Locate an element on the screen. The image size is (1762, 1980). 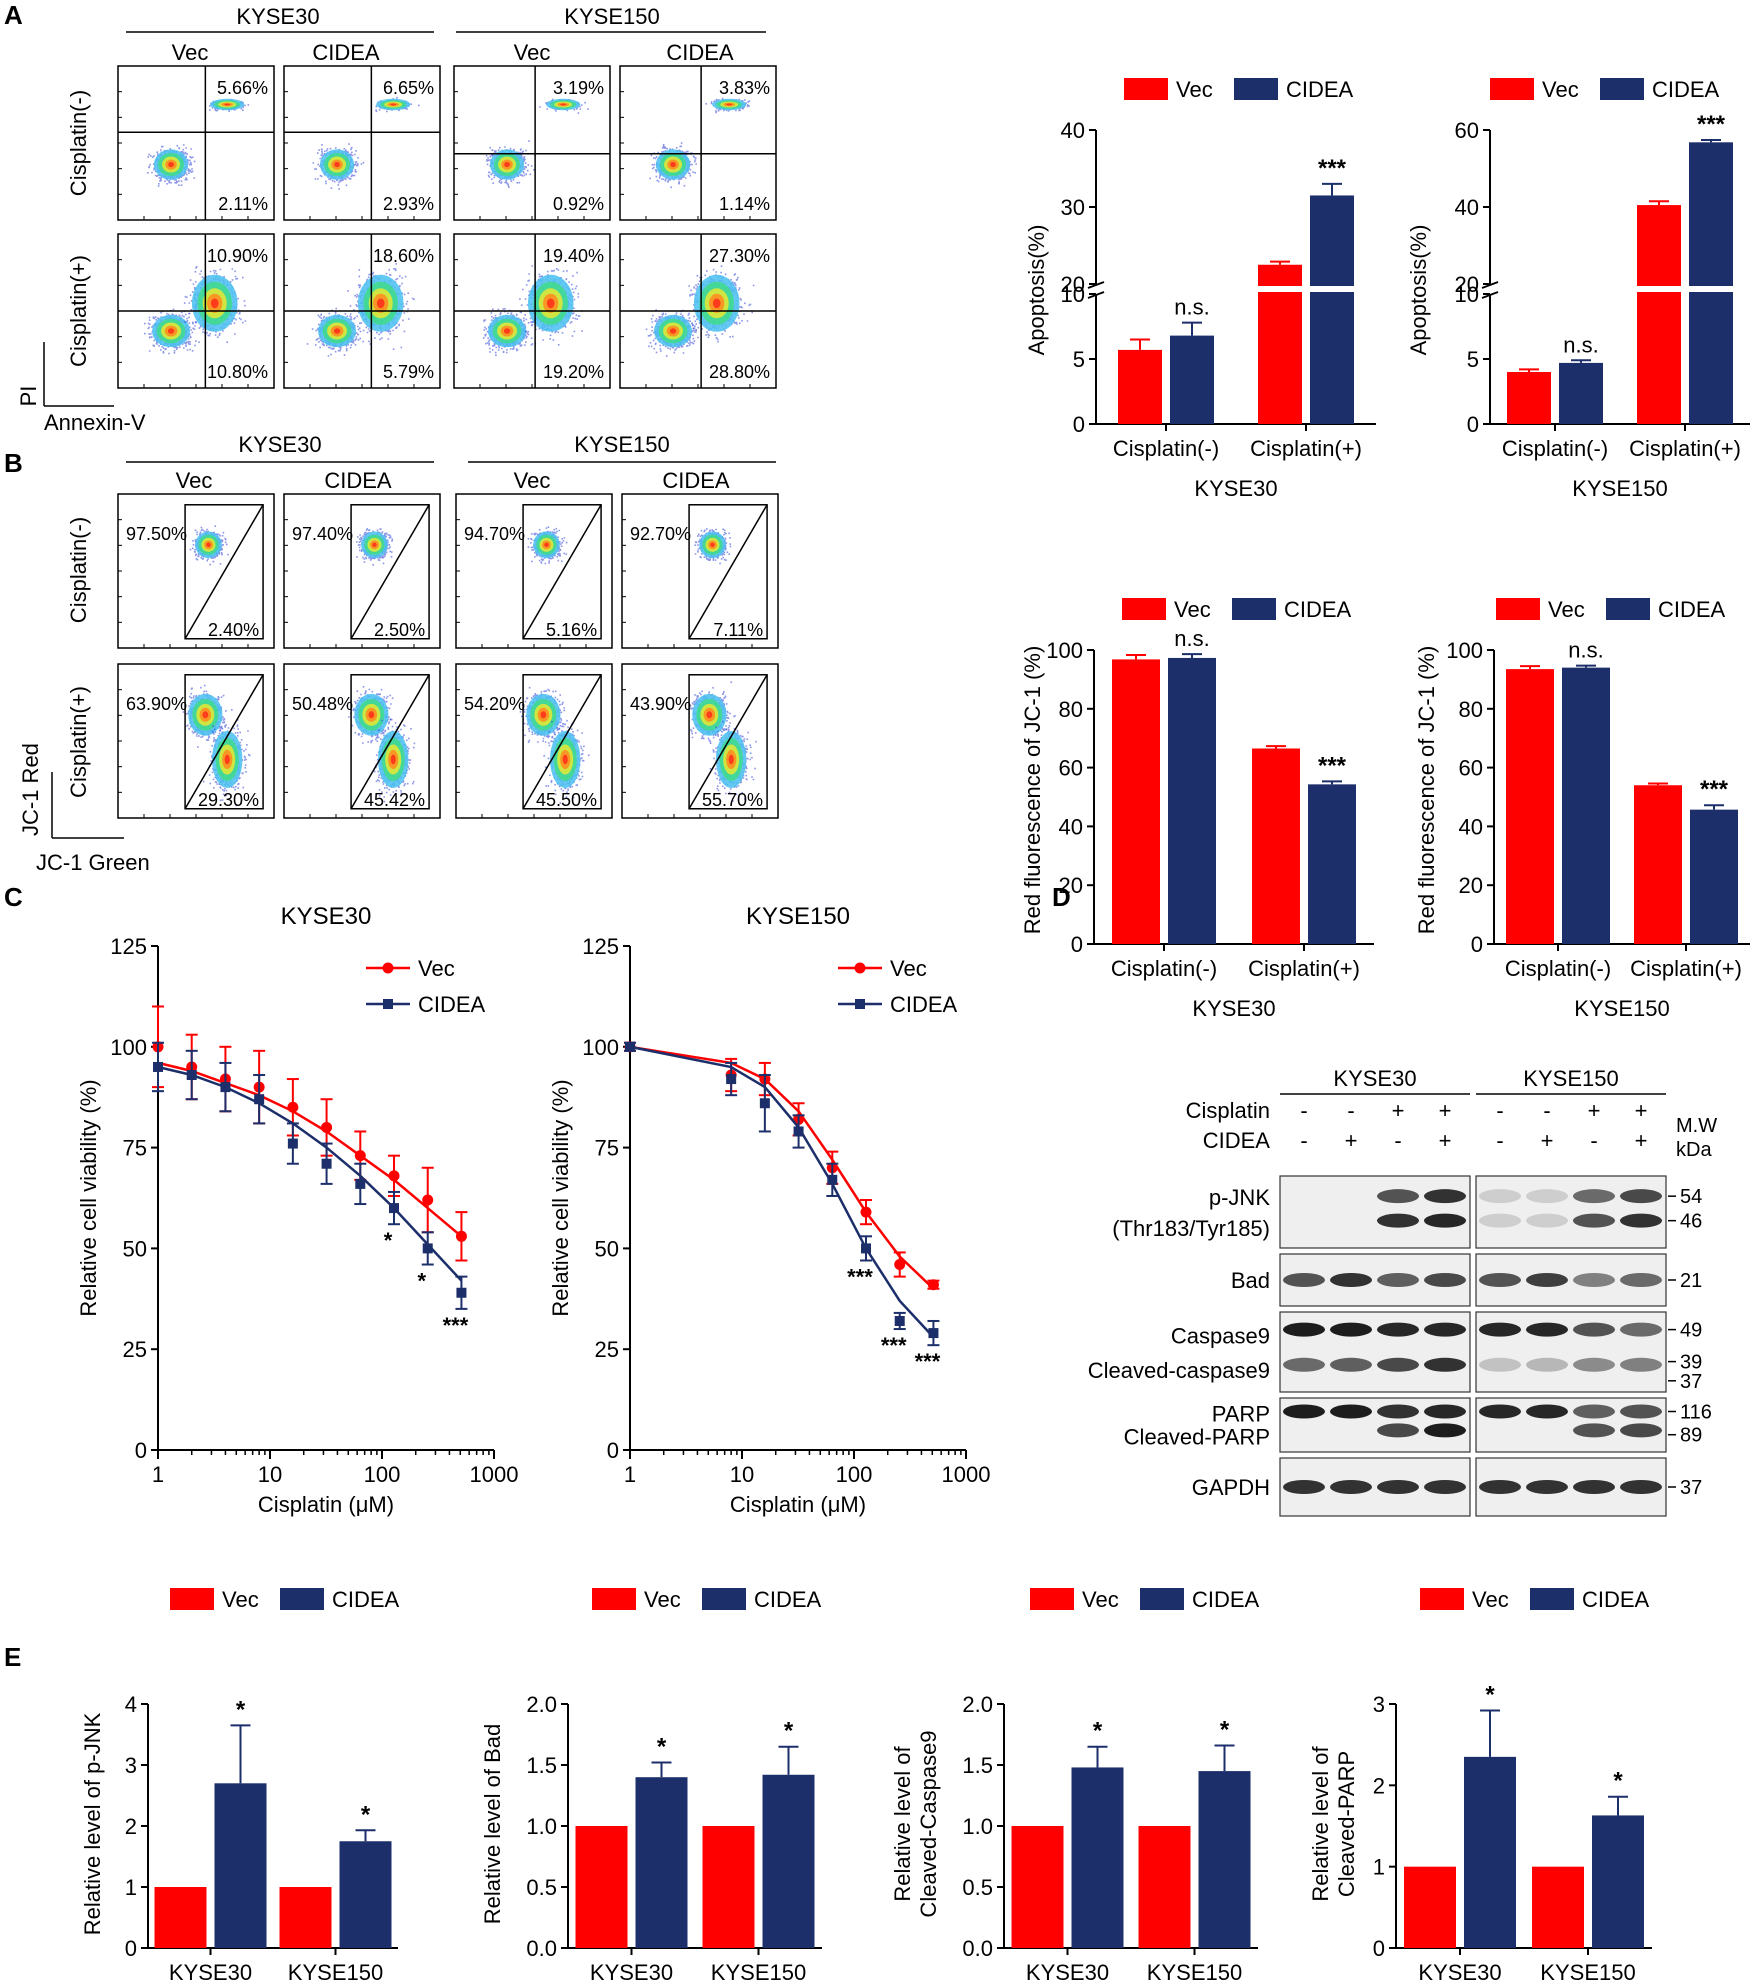
y-tick-label: 0.5 is located at coordinates (977, 1887).